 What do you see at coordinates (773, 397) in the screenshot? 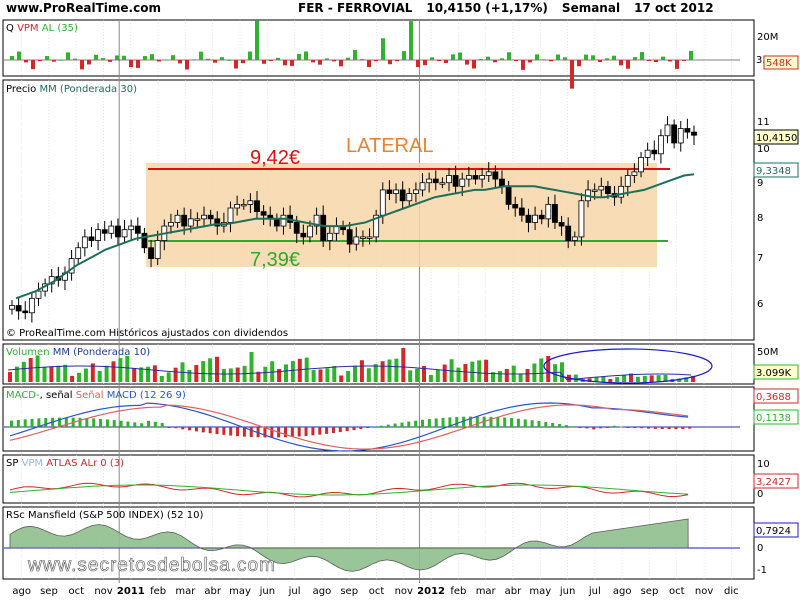
I see `macd-value: 0,3688` at bounding box center [773, 397].